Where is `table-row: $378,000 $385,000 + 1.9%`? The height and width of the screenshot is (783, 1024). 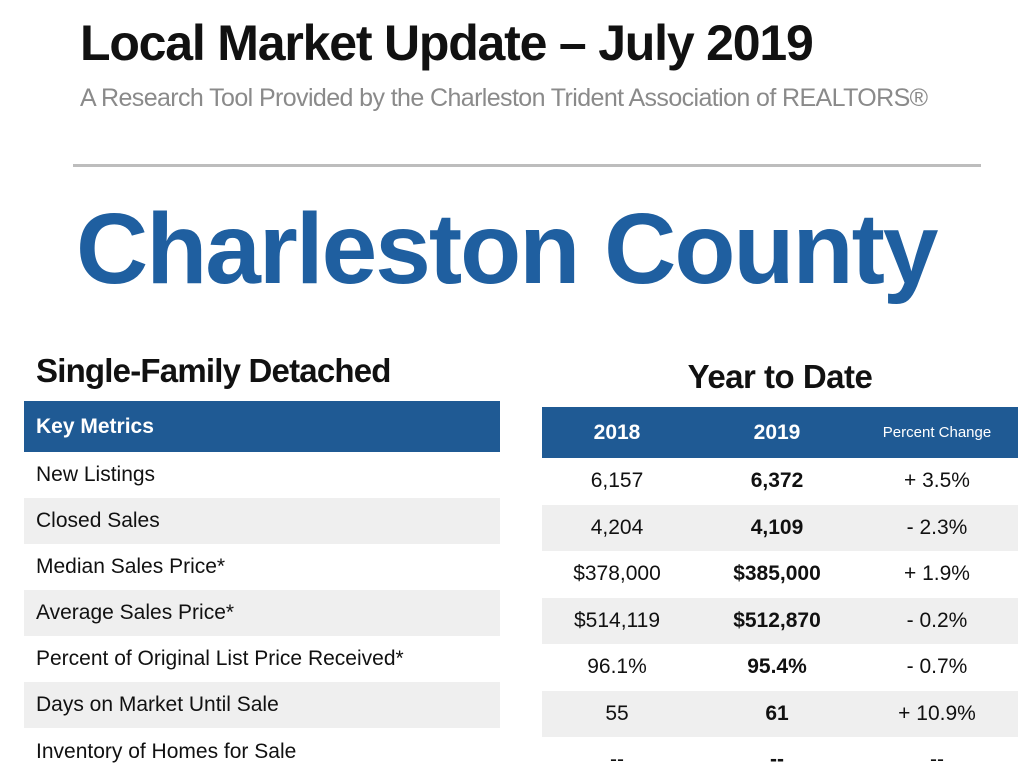 table-row: $378,000 $385,000 + 1.9% is located at coordinates (780, 574).